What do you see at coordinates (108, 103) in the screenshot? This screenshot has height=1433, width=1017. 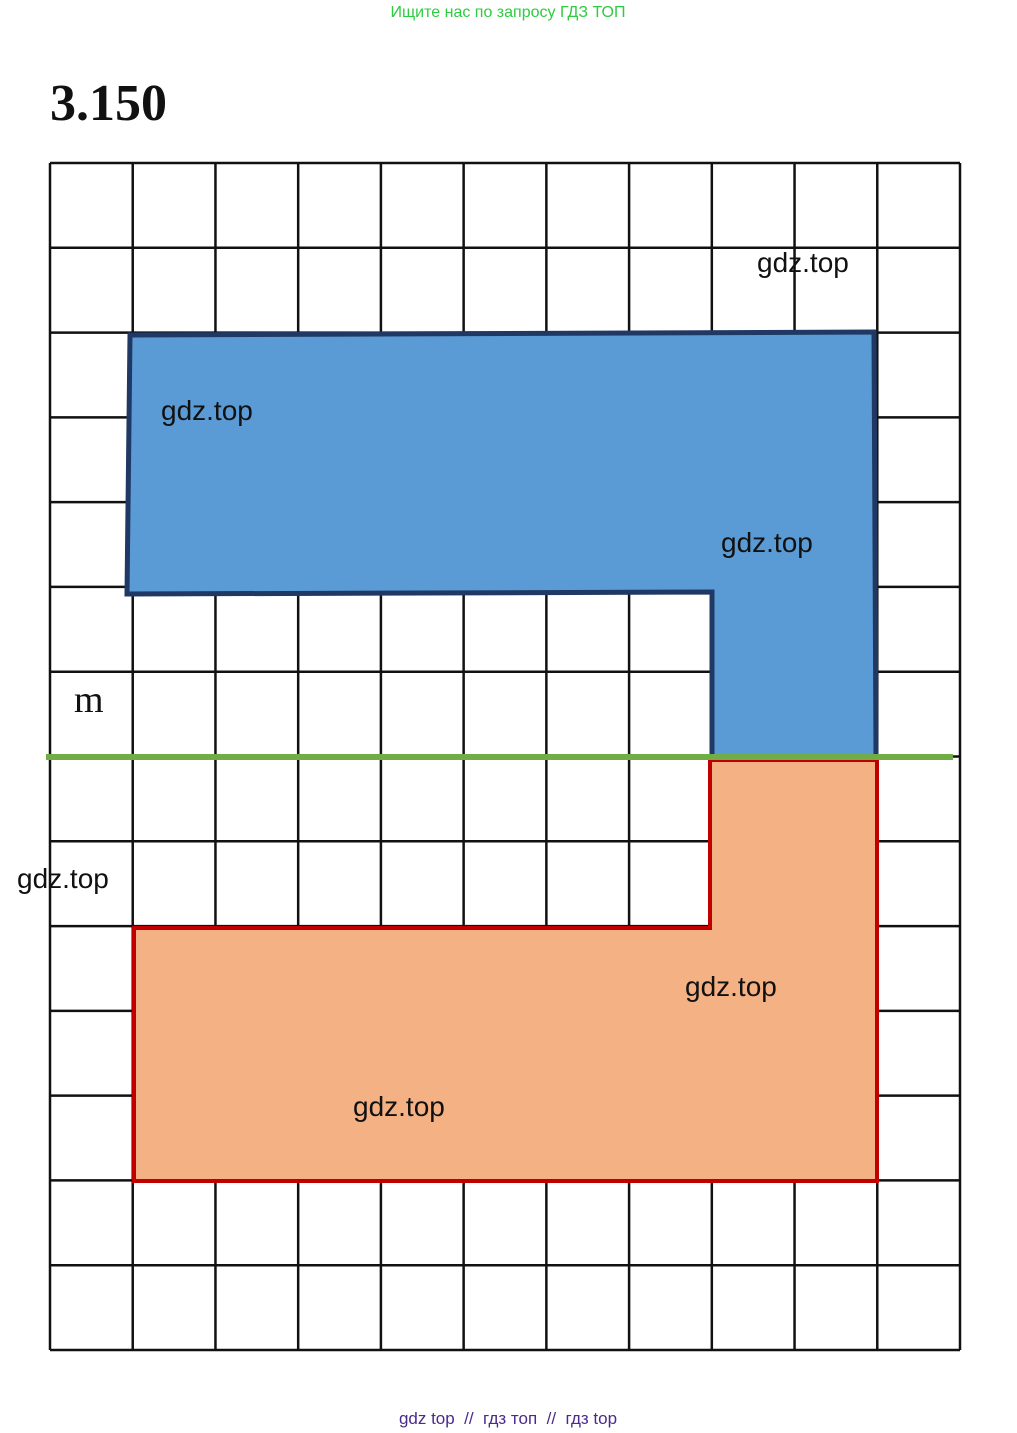 I see `problem-number: 3.150` at bounding box center [108, 103].